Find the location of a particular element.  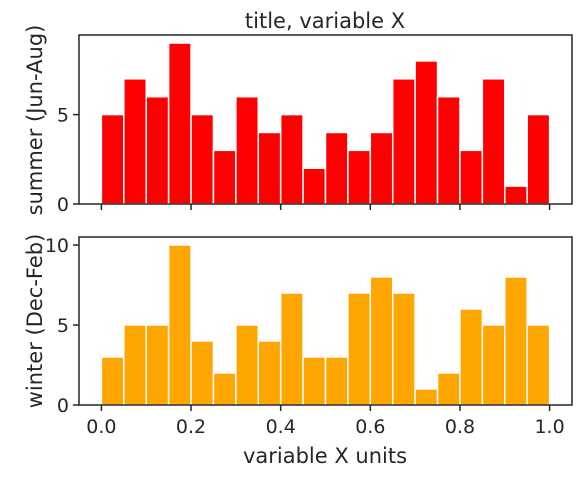

winter-x-tick-label: 1.0 is located at coordinates (549, 427).